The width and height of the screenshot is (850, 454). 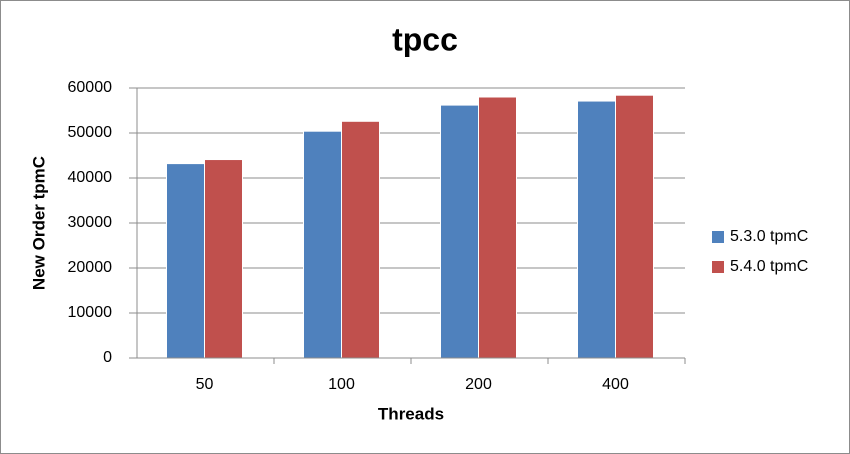 What do you see at coordinates (90, 267) in the screenshot?
I see `y-tick-label: 20000` at bounding box center [90, 267].